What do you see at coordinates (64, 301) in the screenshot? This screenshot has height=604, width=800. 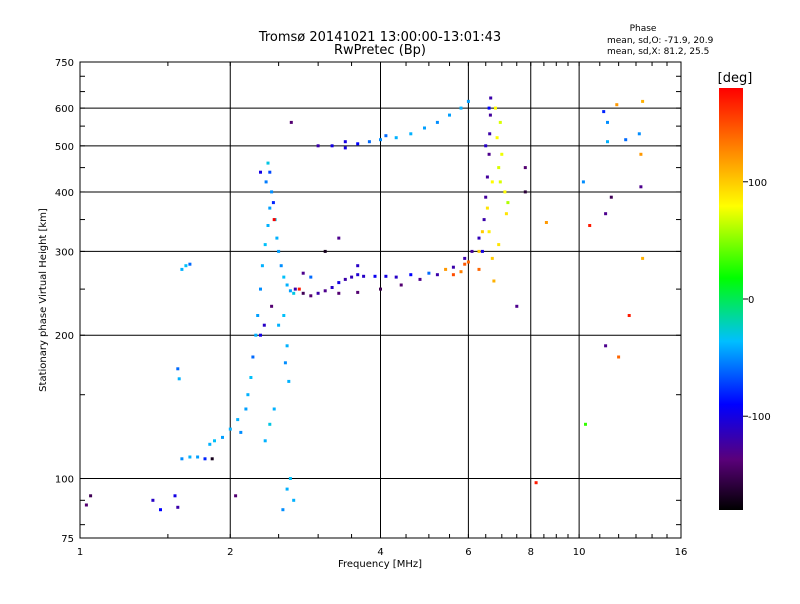 I see `y-tick-labels: 75 100 200 300 400 500 600 750` at bounding box center [64, 301].